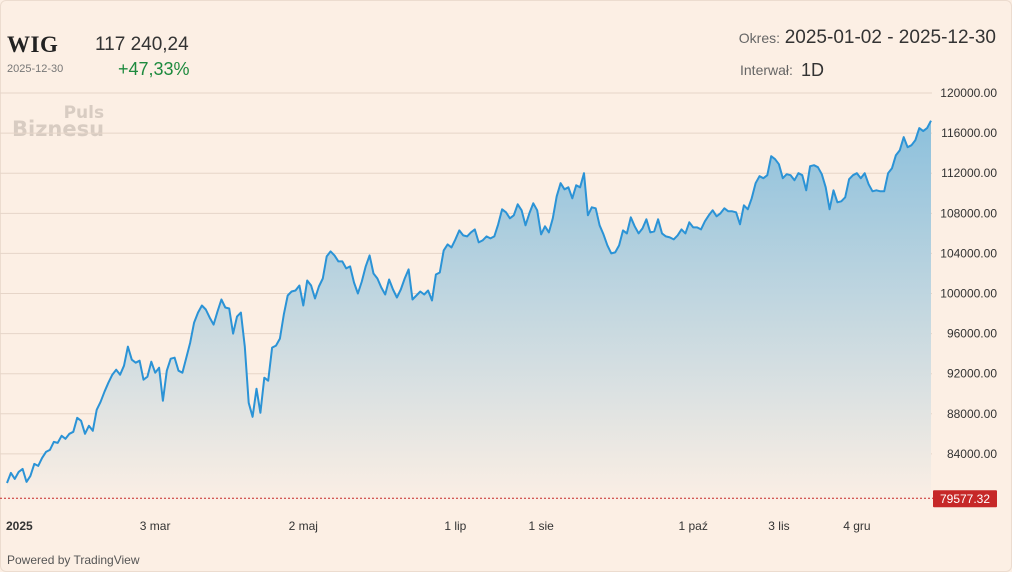 This screenshot has width=1012, height=572. Describe the element at coordinates (766, 70) in the screenshot. I see `interval-label: Interwał:` at that location.